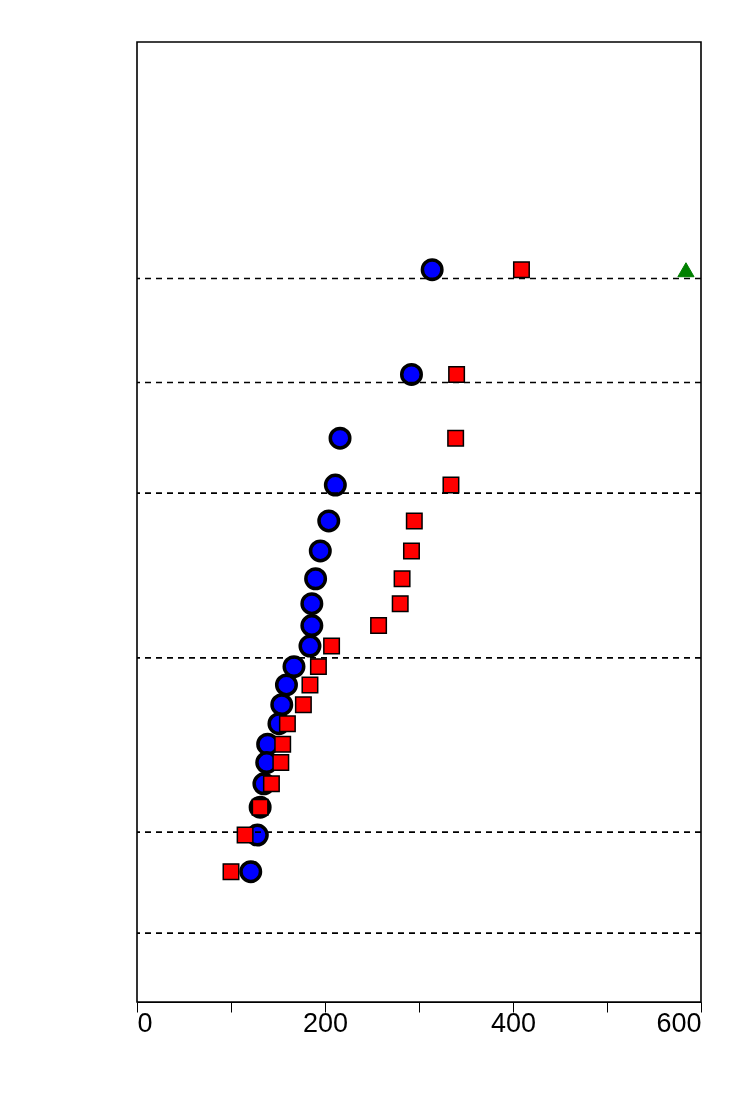  I want to click on x-tick-label: 400, so click(513, 1022).